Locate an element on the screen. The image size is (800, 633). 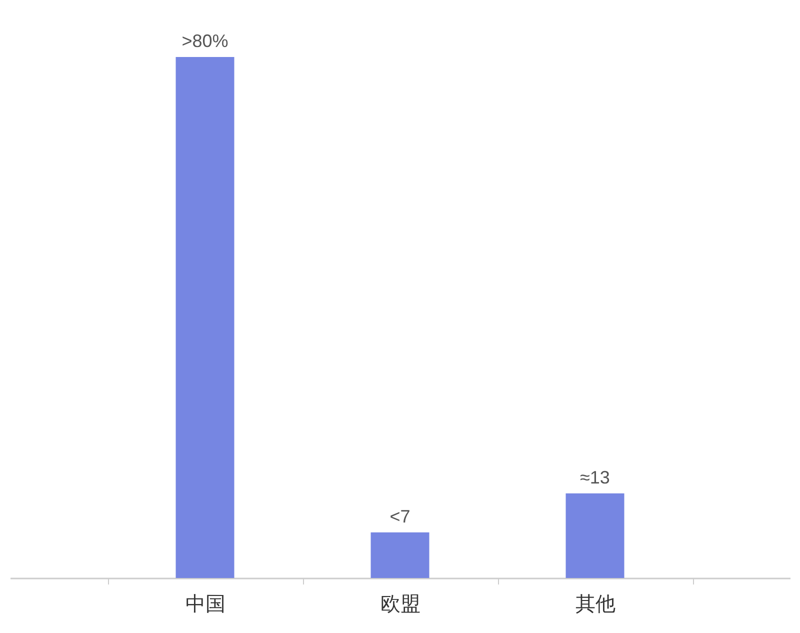
data-label: <7 is located at coordinates (400, 516).